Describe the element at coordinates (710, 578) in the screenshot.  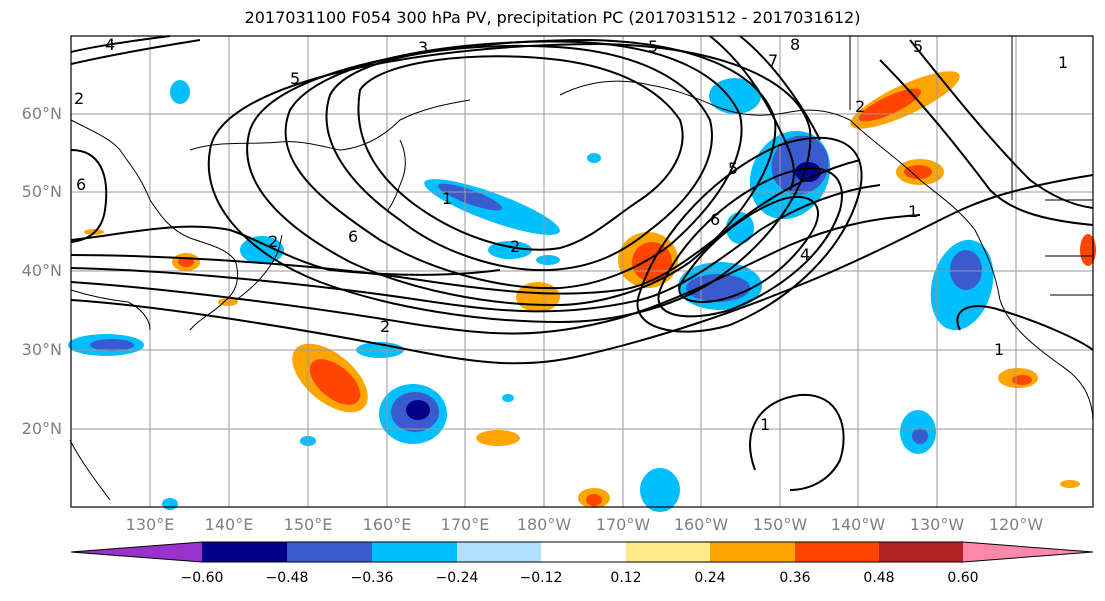
I see `colorbar-tick-label: 0.24` at that location.